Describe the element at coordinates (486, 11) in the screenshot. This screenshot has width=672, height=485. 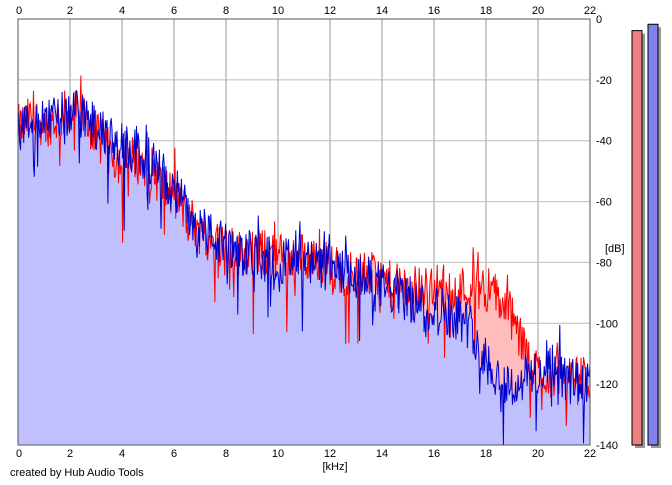
I see `x-tick-label-top: 18` at that location.